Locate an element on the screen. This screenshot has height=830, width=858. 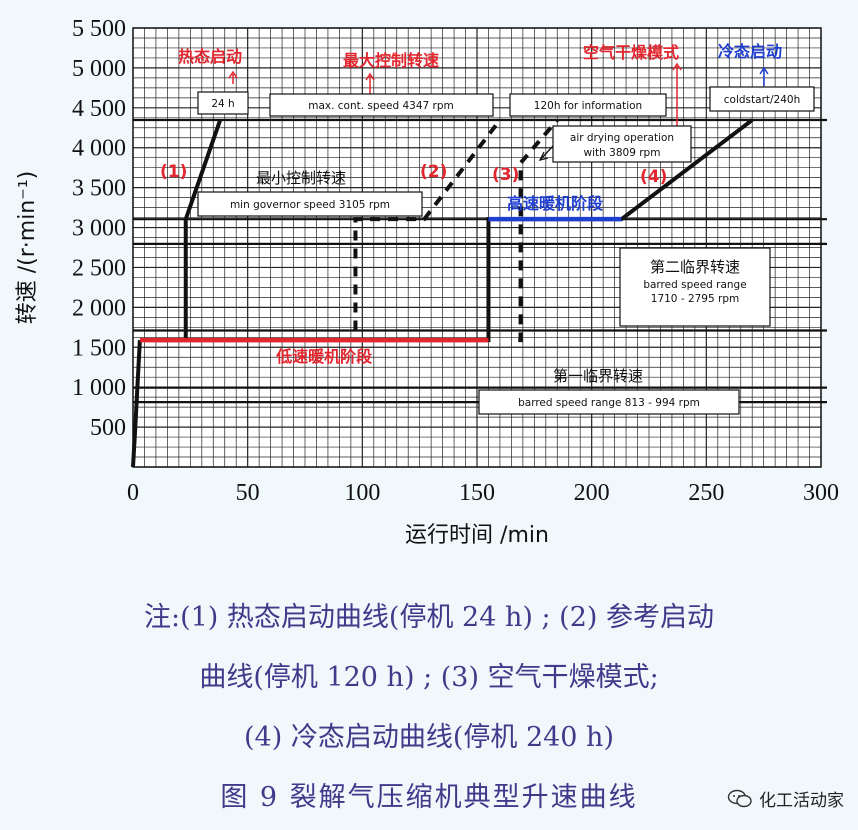
x-tick-label: 250 is located at coordinates (706, 493).